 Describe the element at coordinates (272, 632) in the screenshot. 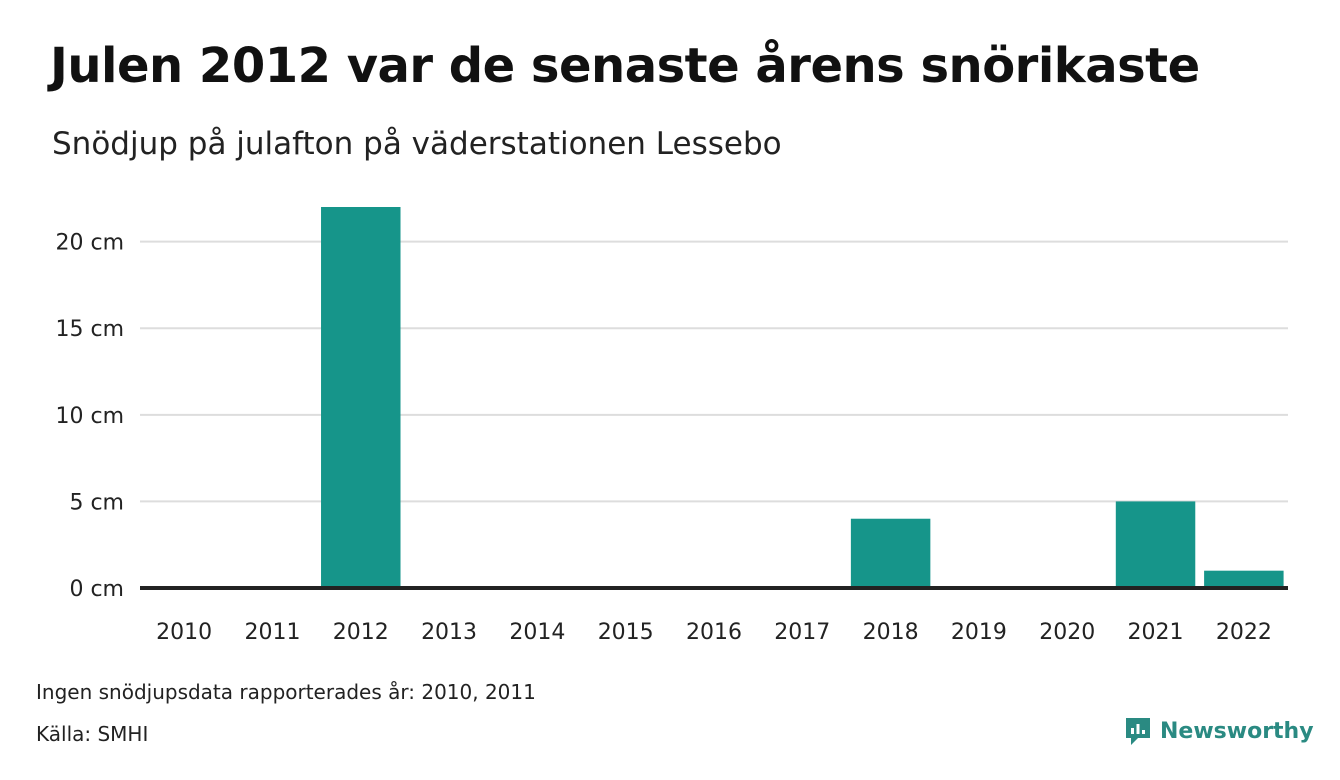

I see `x-tick-label: 2011` at that location.